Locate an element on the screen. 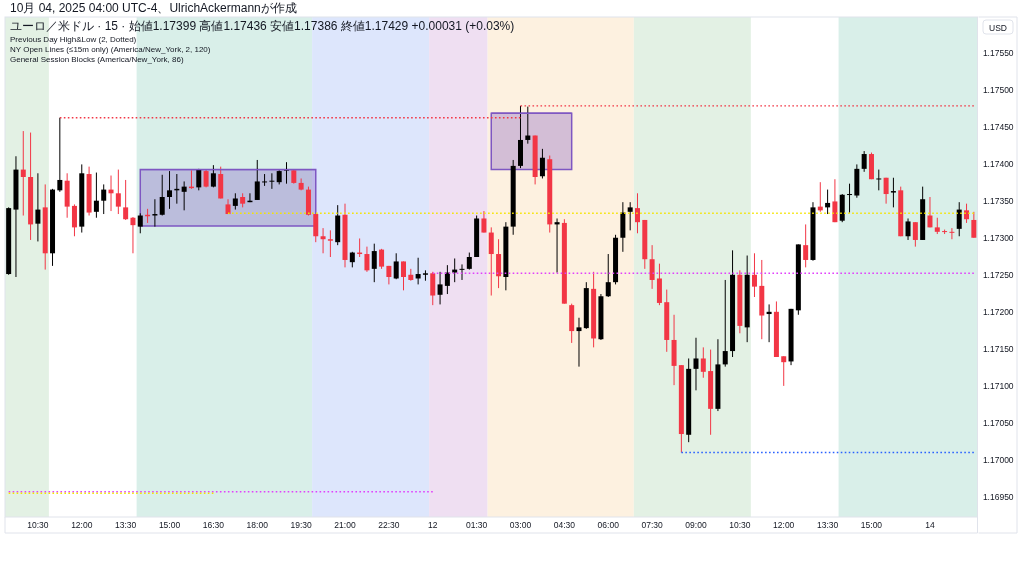 The height and width of the screenshot is (572, 1024). x-tick-label: 21:00 is located at coordinates (345, 525).